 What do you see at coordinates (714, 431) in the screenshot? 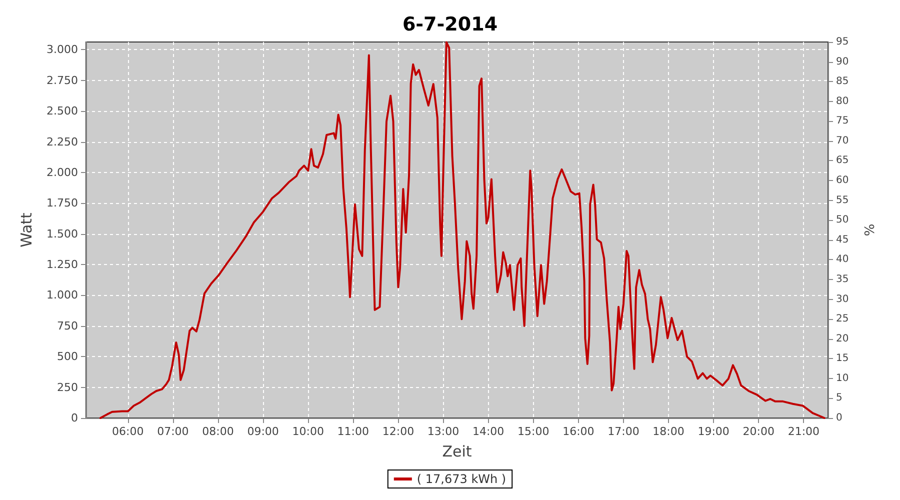
I see `x-tick-label: 19:00` at bounding box center [714, 431].